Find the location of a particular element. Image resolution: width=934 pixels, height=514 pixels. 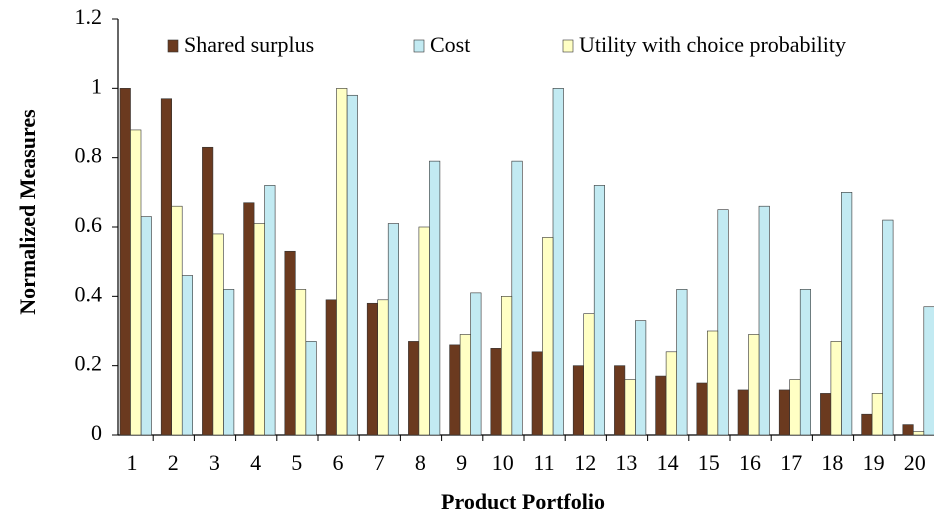

x-tick-label: 3 is located at coordinates (214, 462).